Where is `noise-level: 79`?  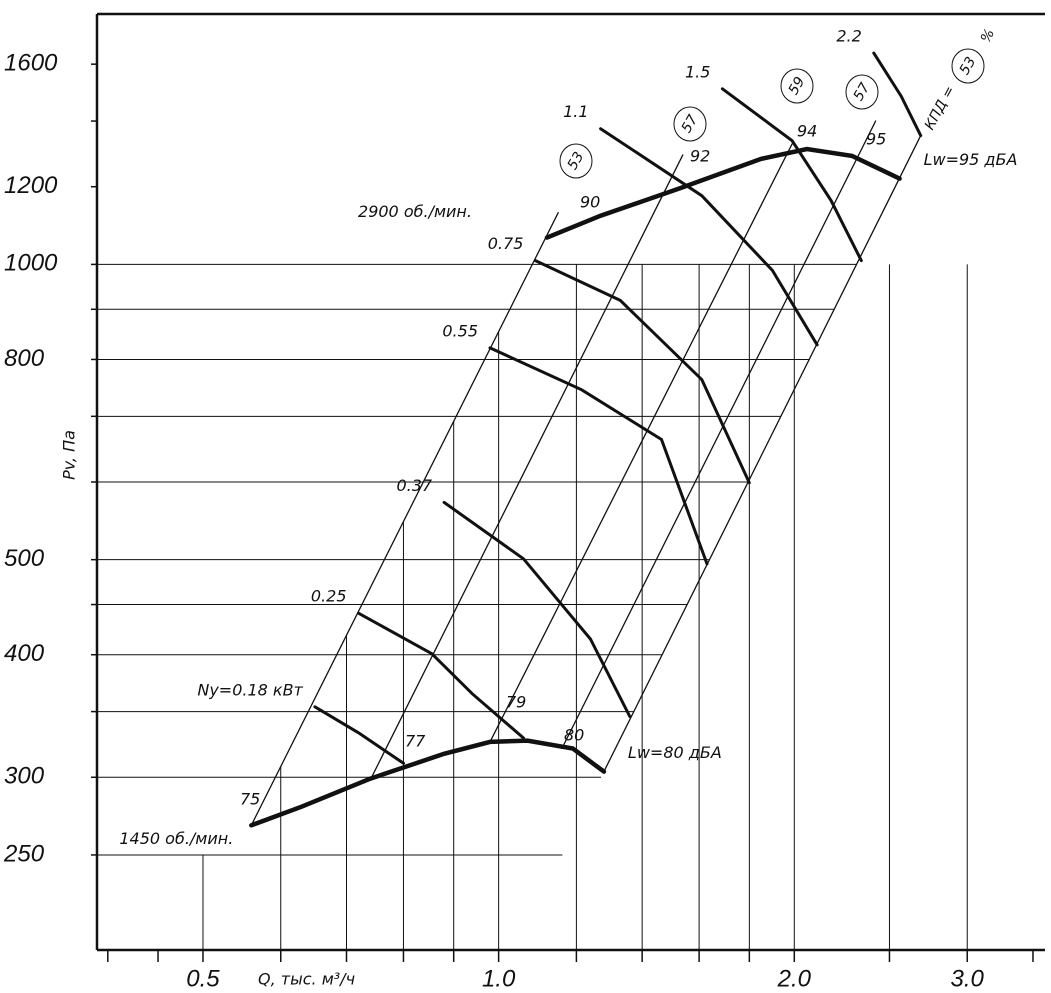 noise-level: 79 is located at coordinates (516, 702).